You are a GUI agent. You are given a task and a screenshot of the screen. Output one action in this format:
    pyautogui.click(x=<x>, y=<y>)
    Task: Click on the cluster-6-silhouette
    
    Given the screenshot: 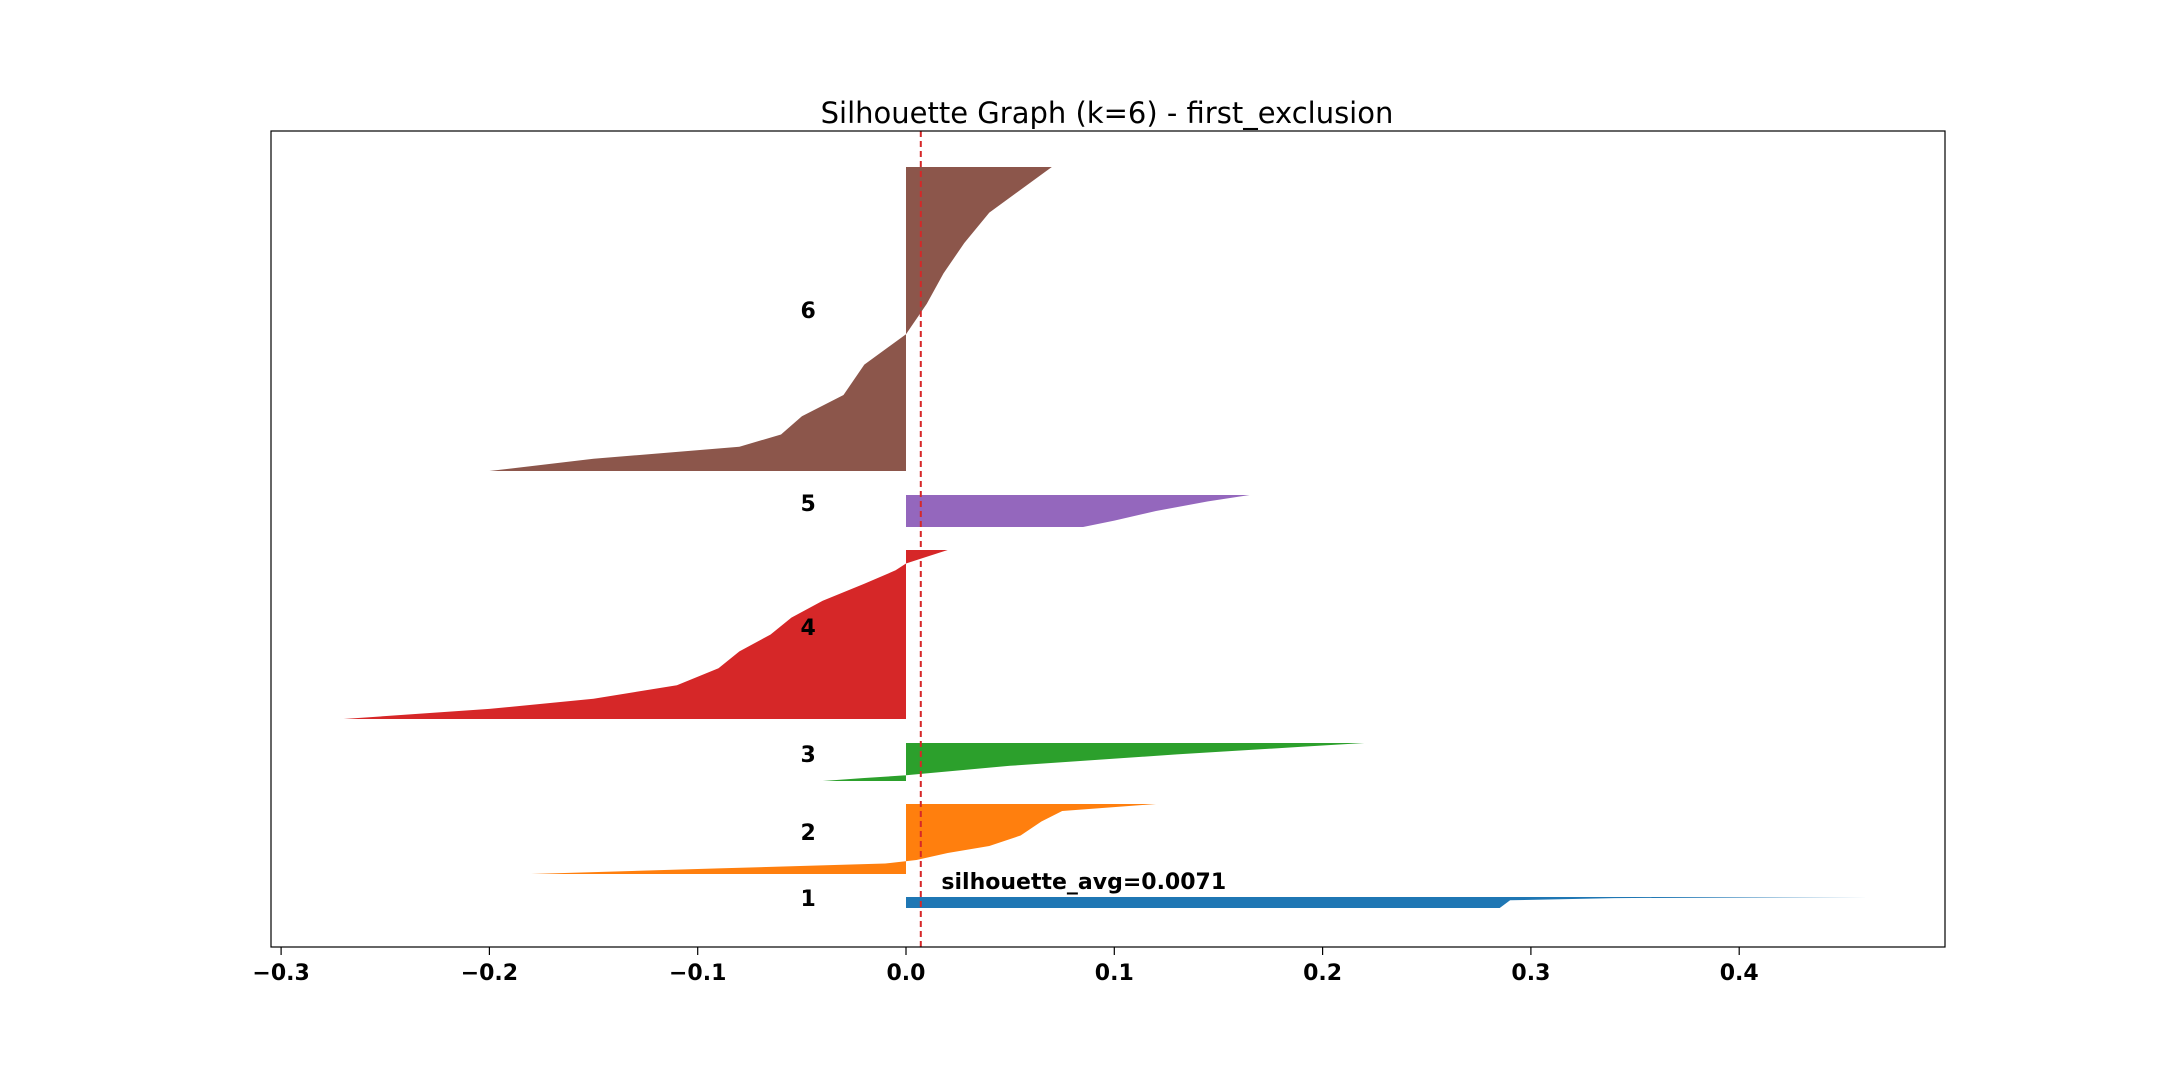 What is the action you would take?
    pyautogui.click(x=770, y=319)
    